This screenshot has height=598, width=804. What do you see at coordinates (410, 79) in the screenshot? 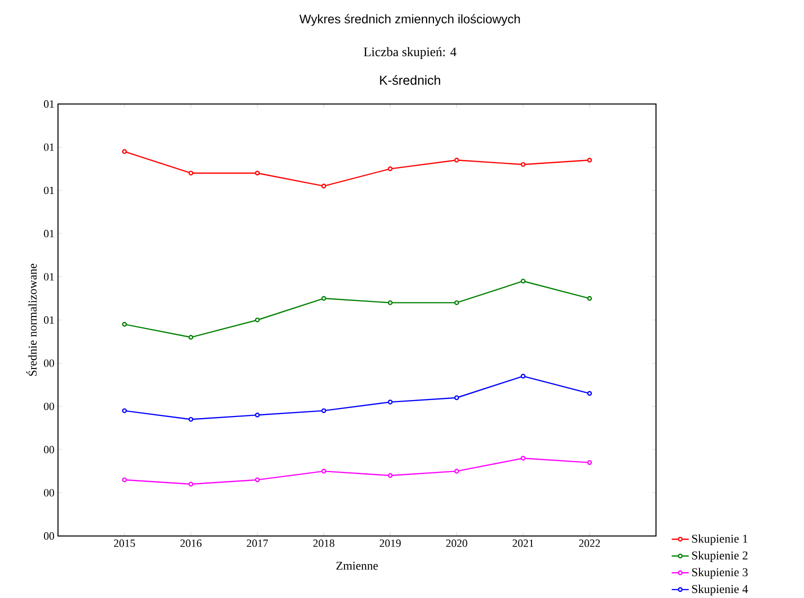
I see `text: K-średnich` at bounding box center [410, 79].